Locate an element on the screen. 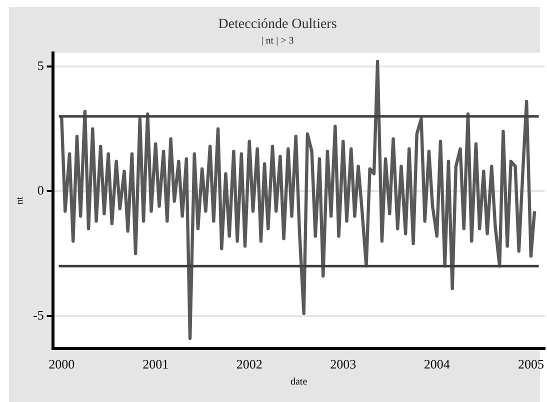 The image size is (547, 402). chart-title: Detecciónde Oultiers is located at coordinates (277, 24).